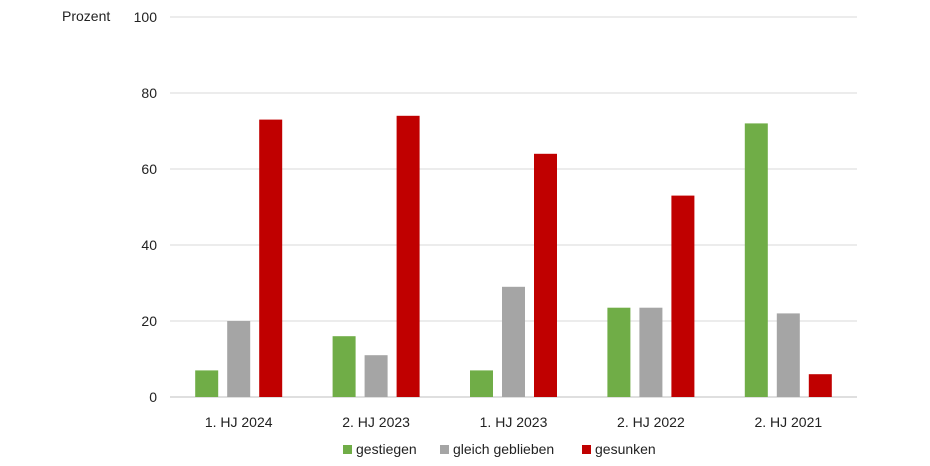 The image size is (930, 466). I want to click on y-tick-label: 20, so click(149, 321).